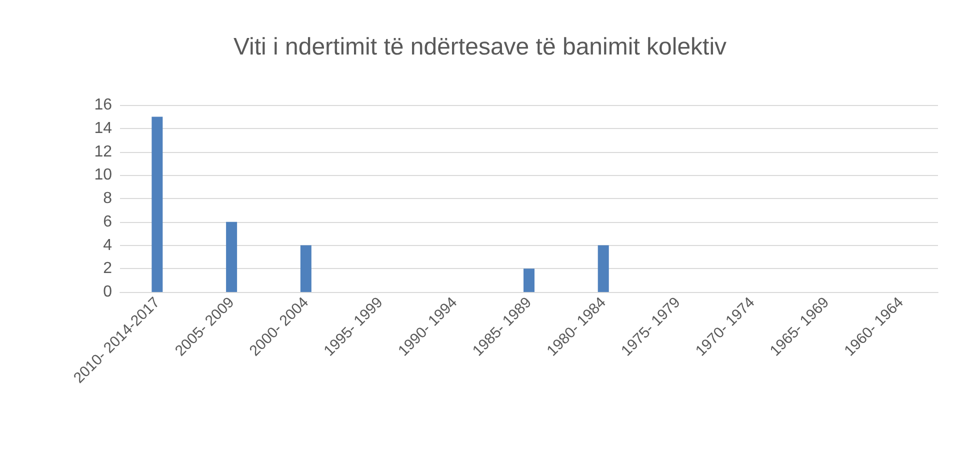 This screenshot has width=960, height=454. Describe the element at coordinates (107, 292) in the screenshot. I see `y-tick-label: 0` at that location.